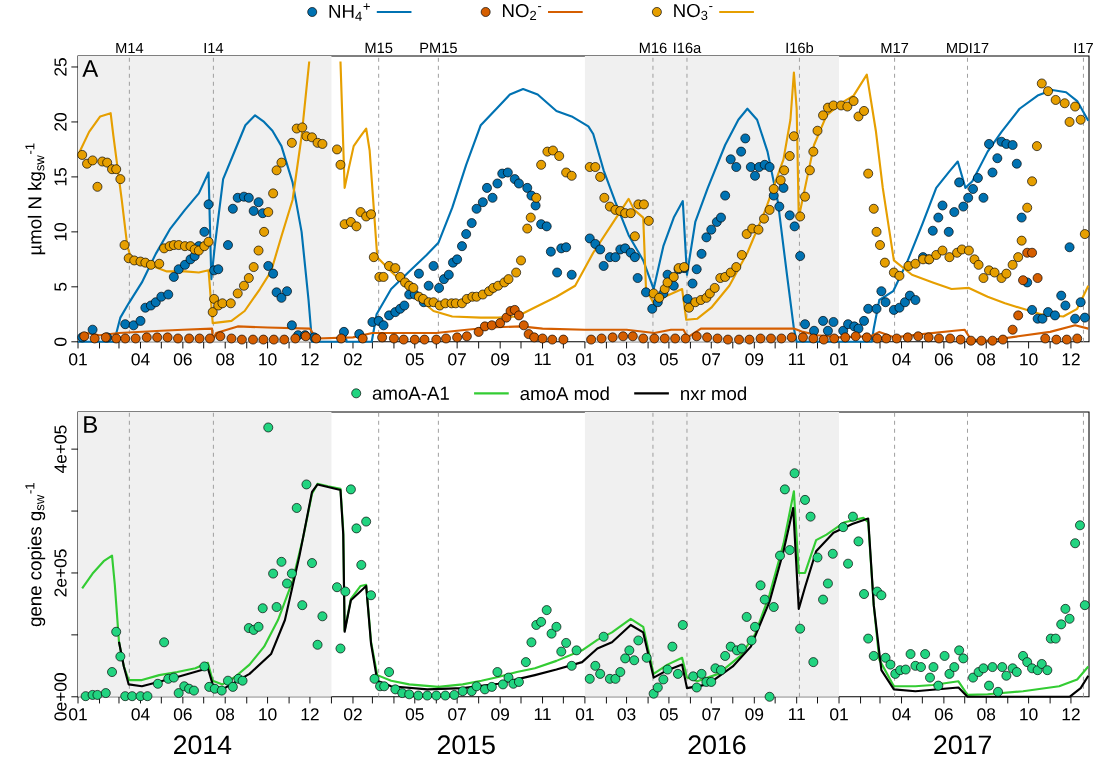  Describe the element at coordinates (35, 555) in the screenshot. I see `y-axis-title: gene copies g$_{sw}$-1` at that location.